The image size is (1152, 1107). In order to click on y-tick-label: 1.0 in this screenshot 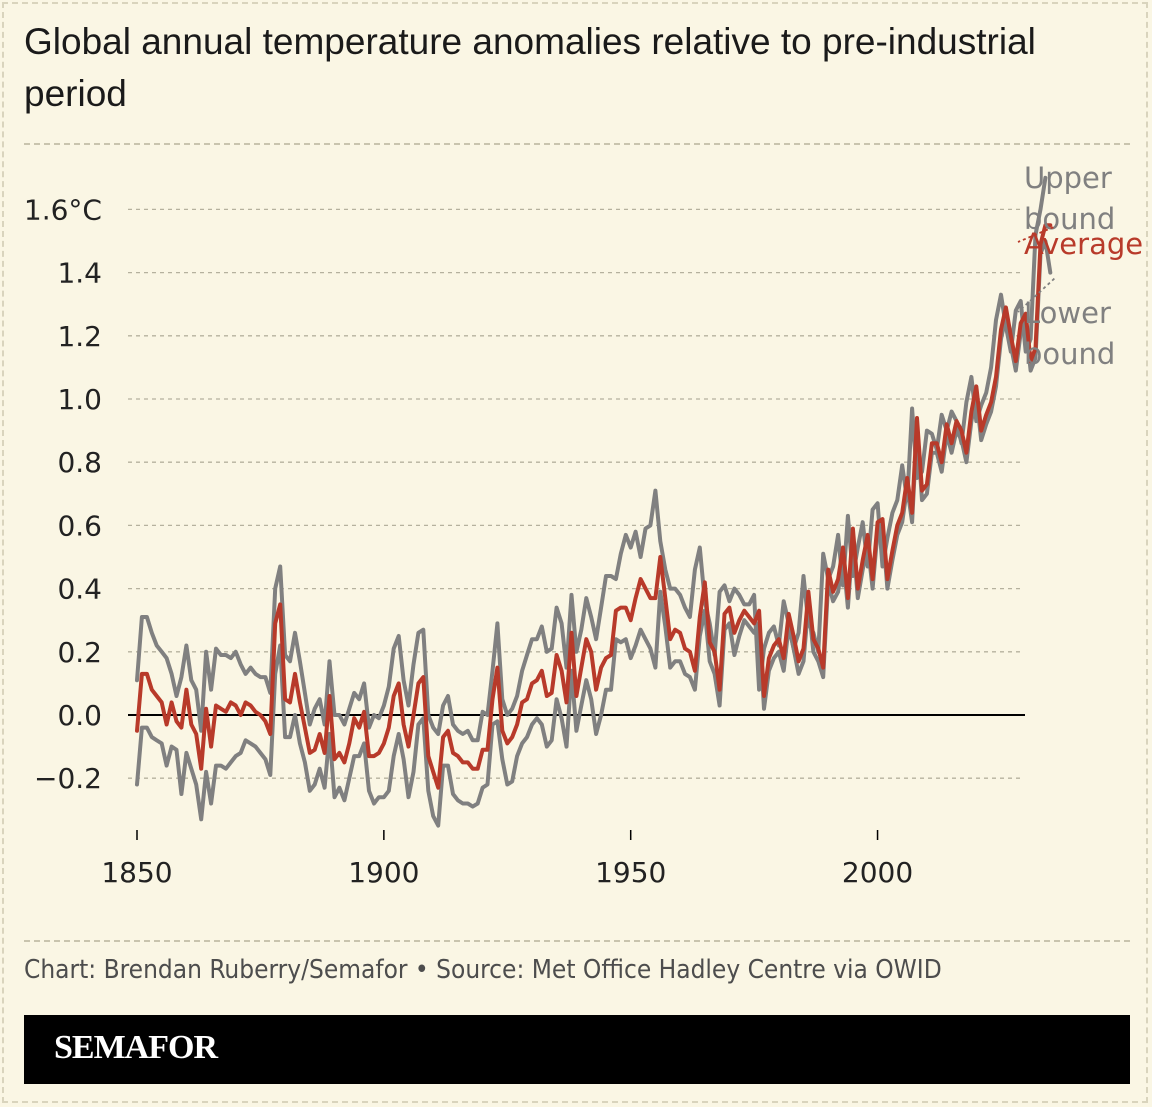, I will do `click(79, 399)`.